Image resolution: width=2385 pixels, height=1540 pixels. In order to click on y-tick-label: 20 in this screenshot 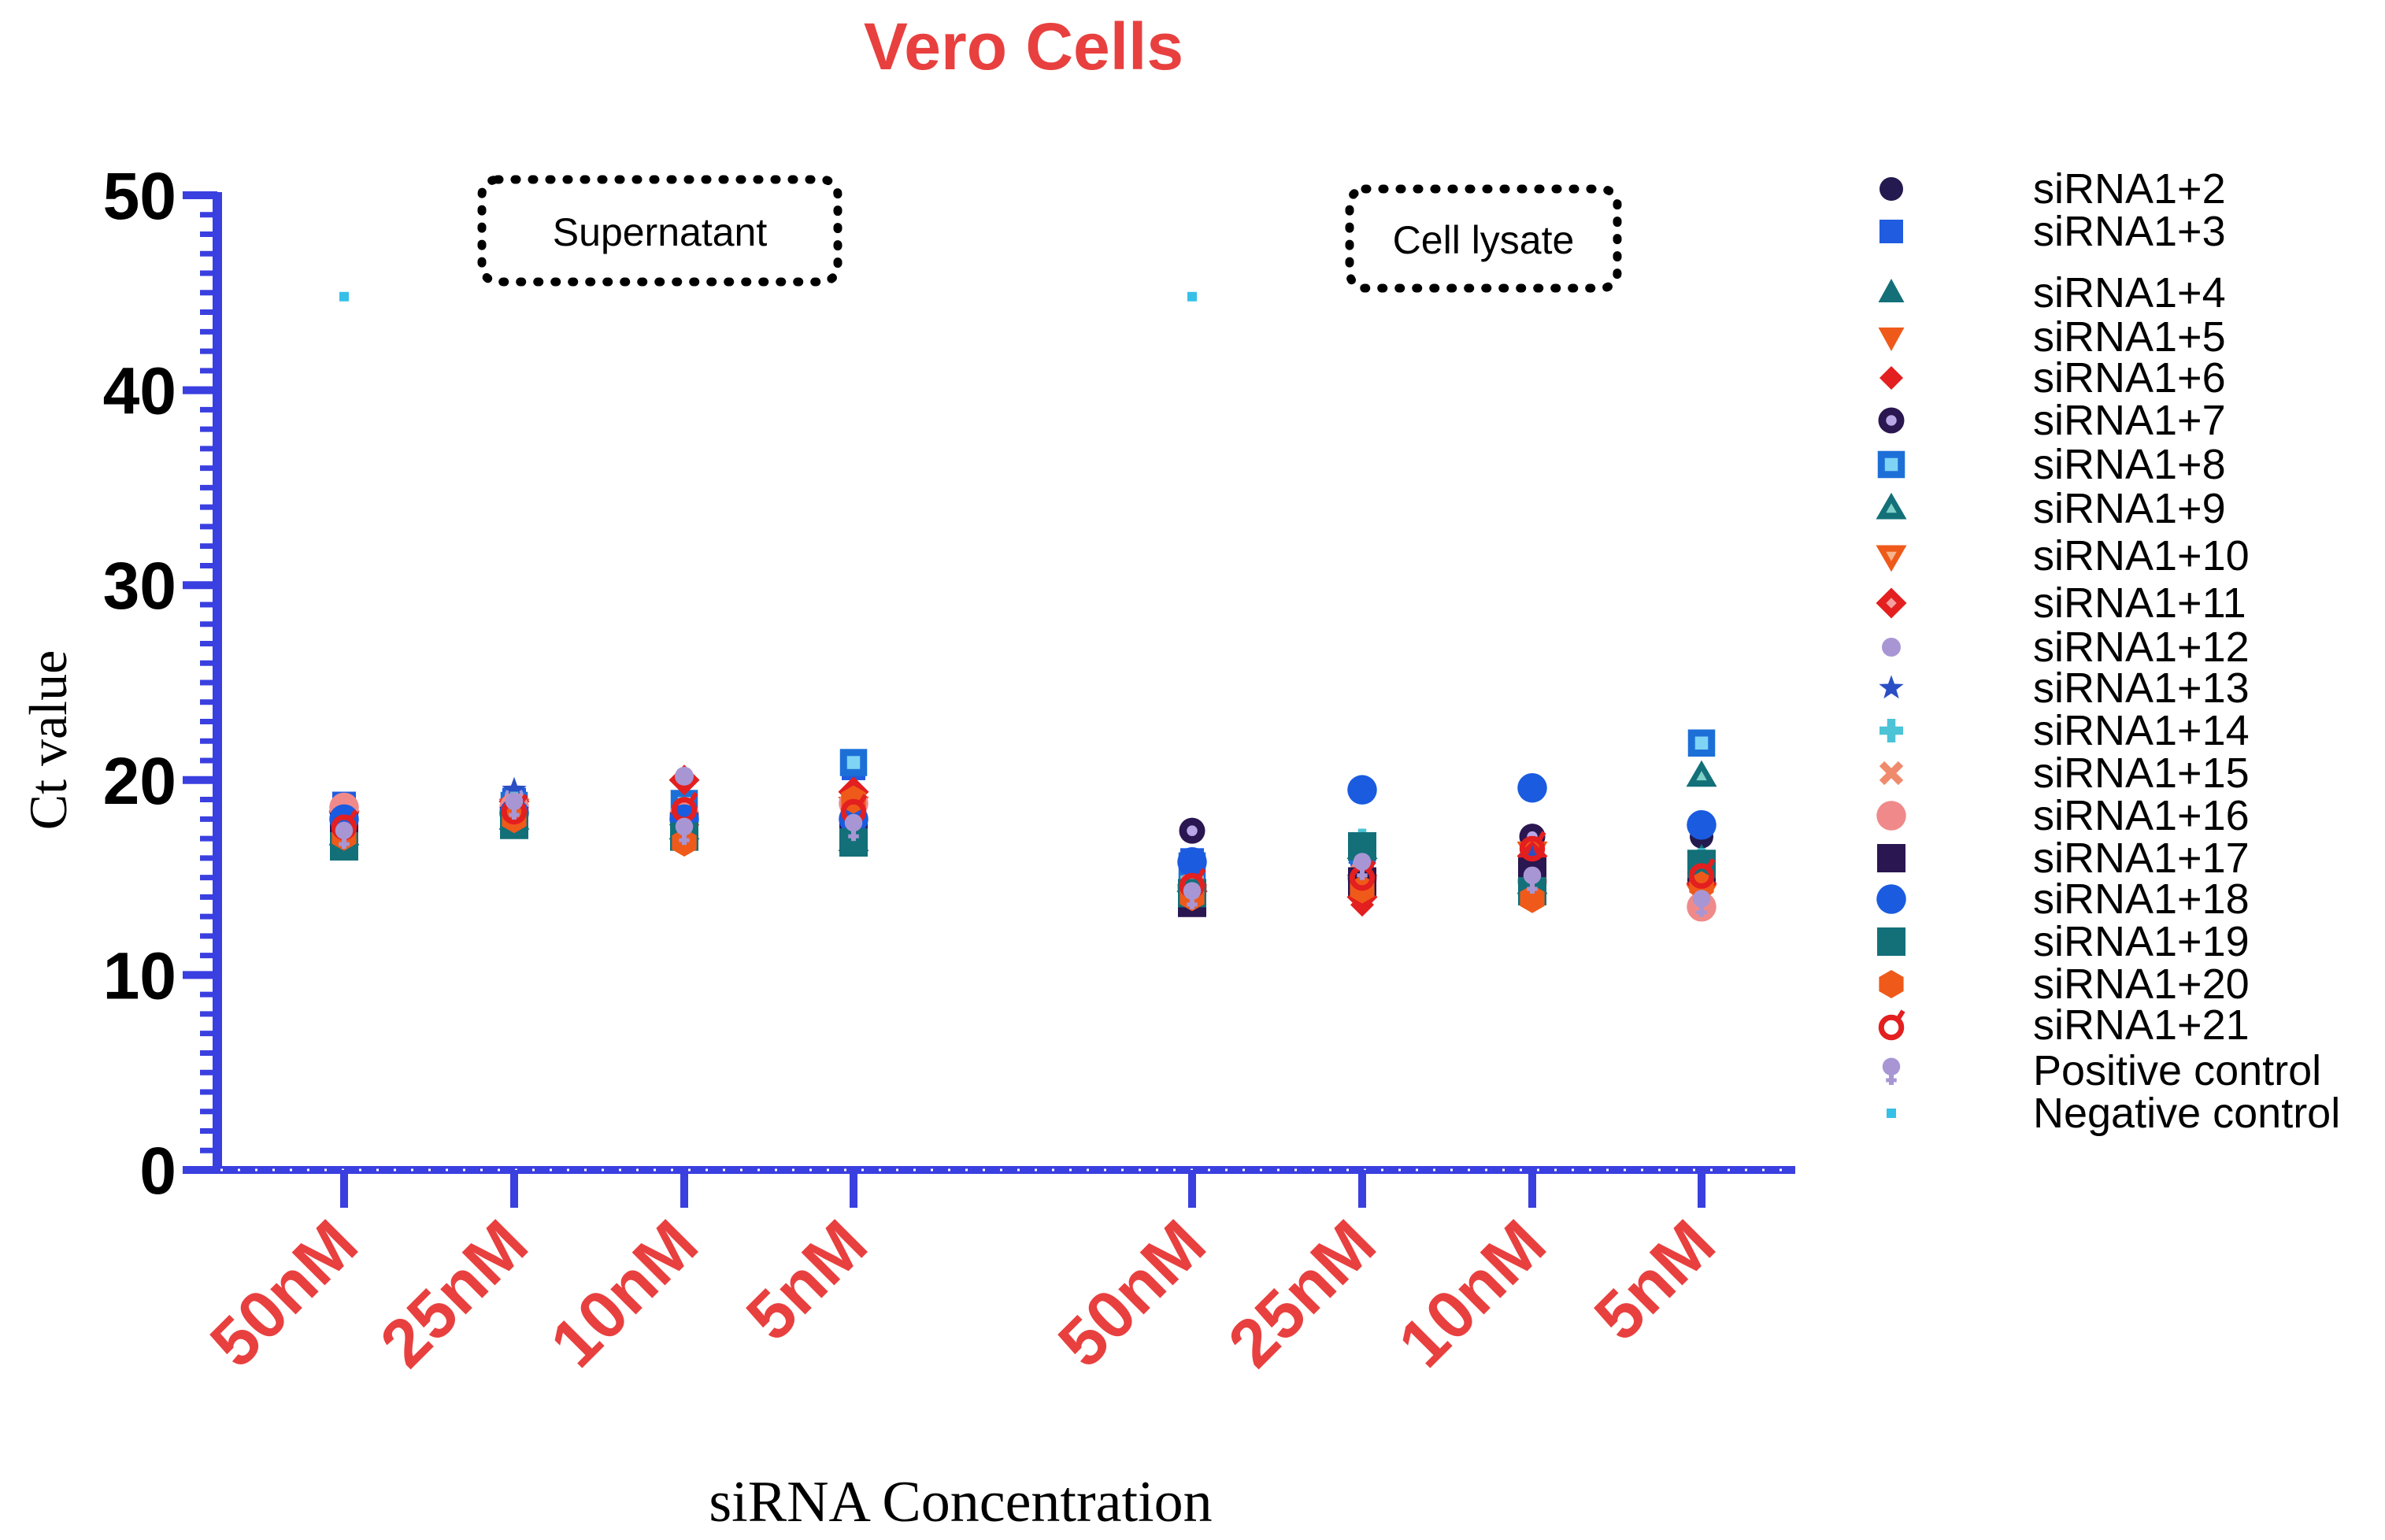, I will do `click(140, 781)`.